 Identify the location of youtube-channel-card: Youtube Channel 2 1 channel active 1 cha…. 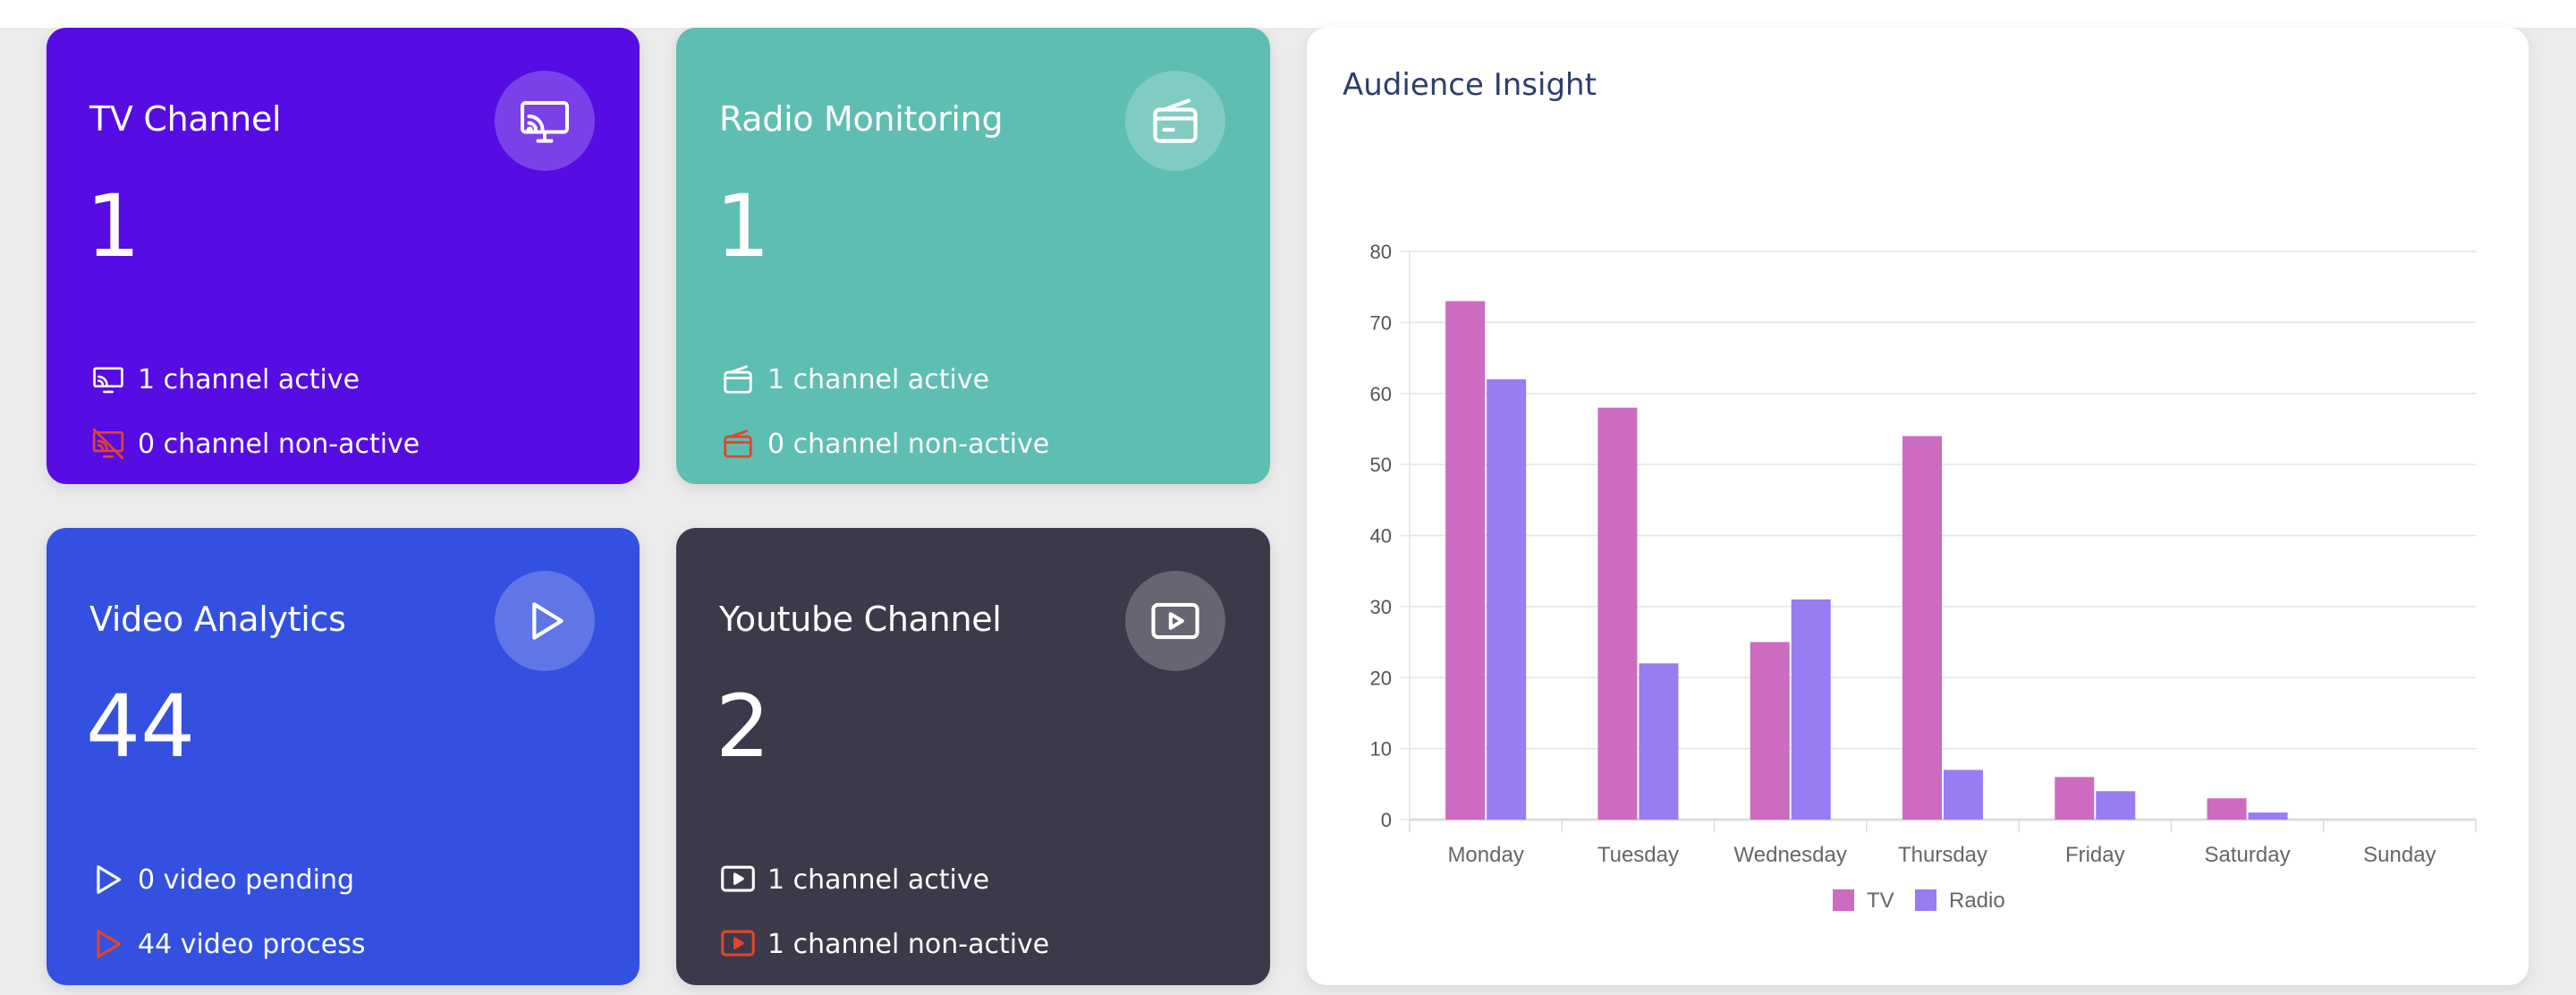
(973, 756).